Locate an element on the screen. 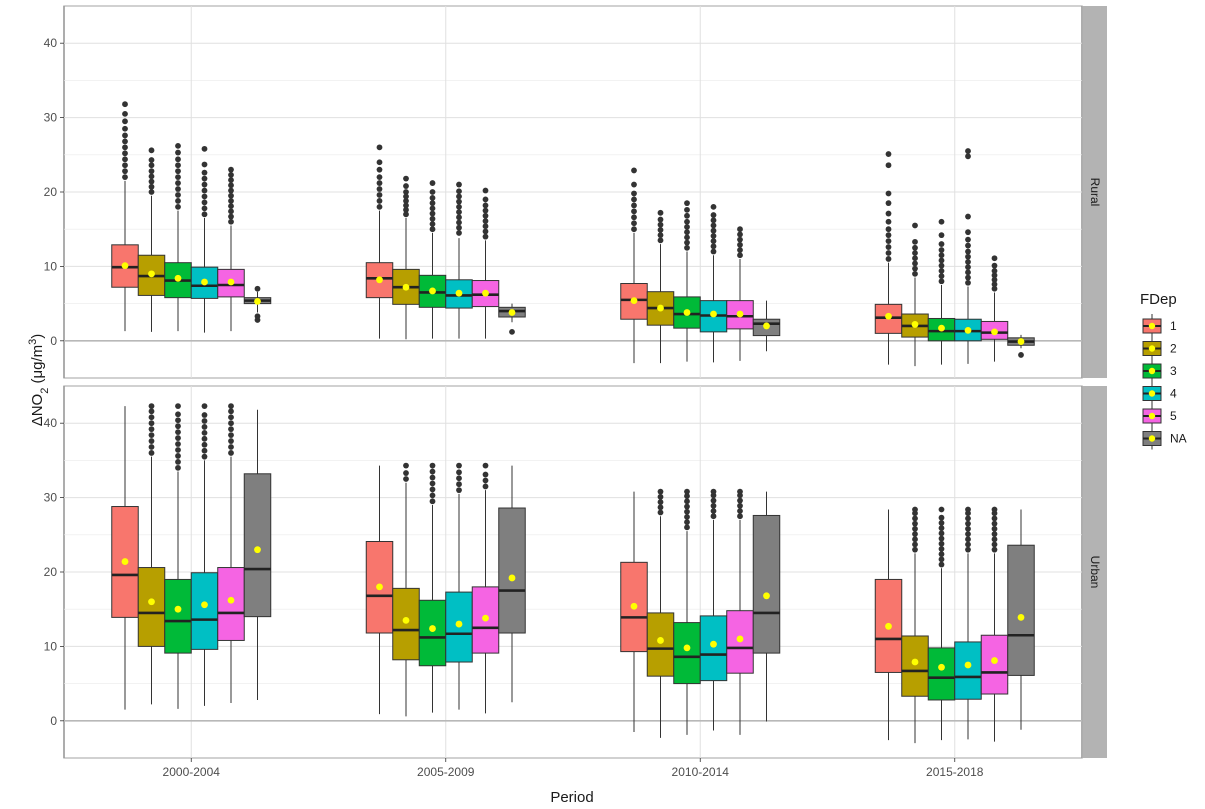 The width and height of the screenshot is (1205, 809). legend-label: NA is located at coordinates (1178, 439).